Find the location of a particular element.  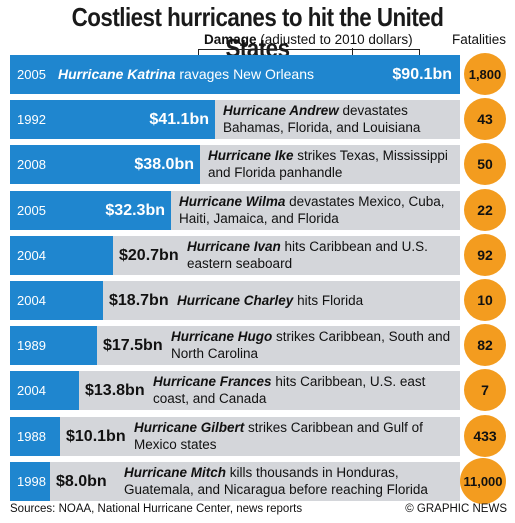

damage-bracket is located at coordinates (309, 53).